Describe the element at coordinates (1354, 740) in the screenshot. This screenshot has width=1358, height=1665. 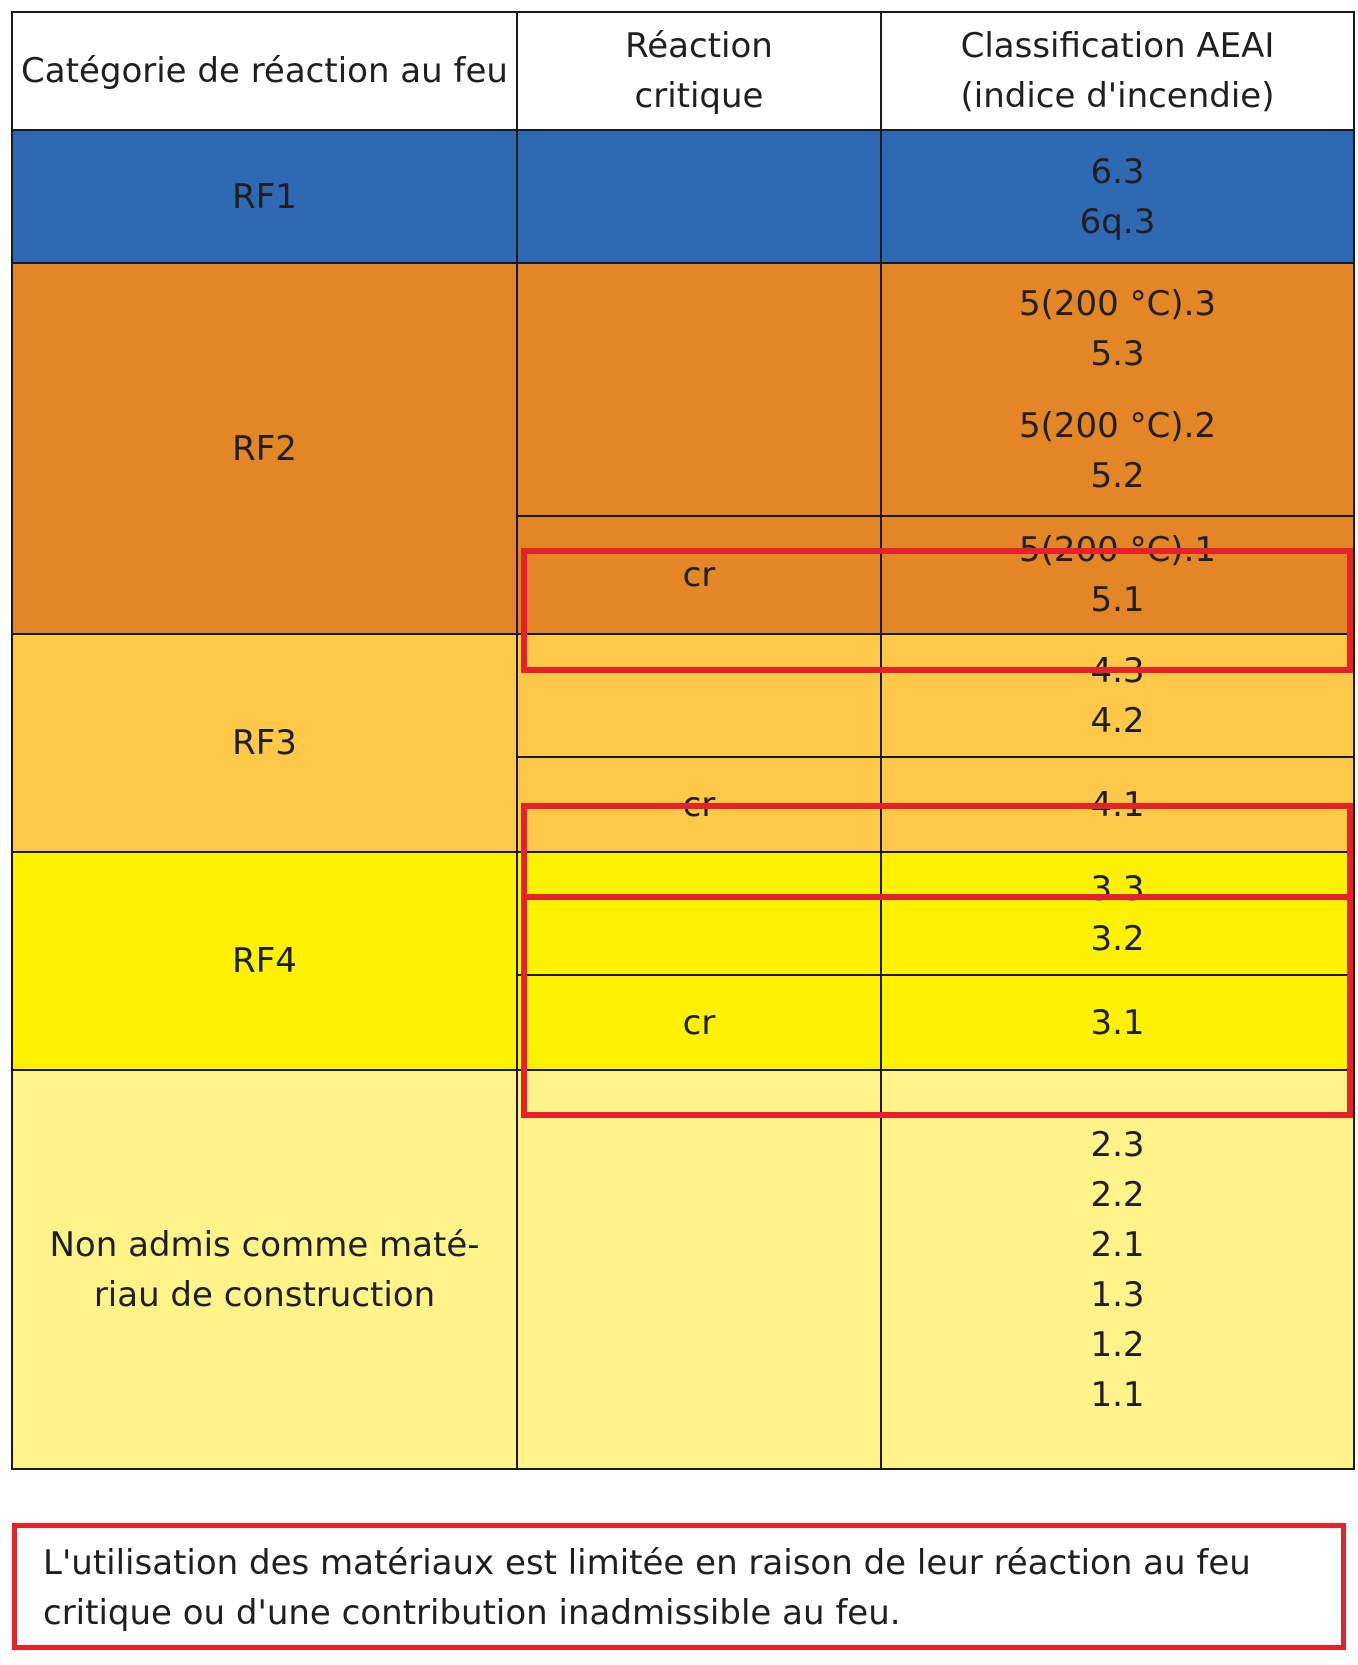
I see `table-border-right` at that location.